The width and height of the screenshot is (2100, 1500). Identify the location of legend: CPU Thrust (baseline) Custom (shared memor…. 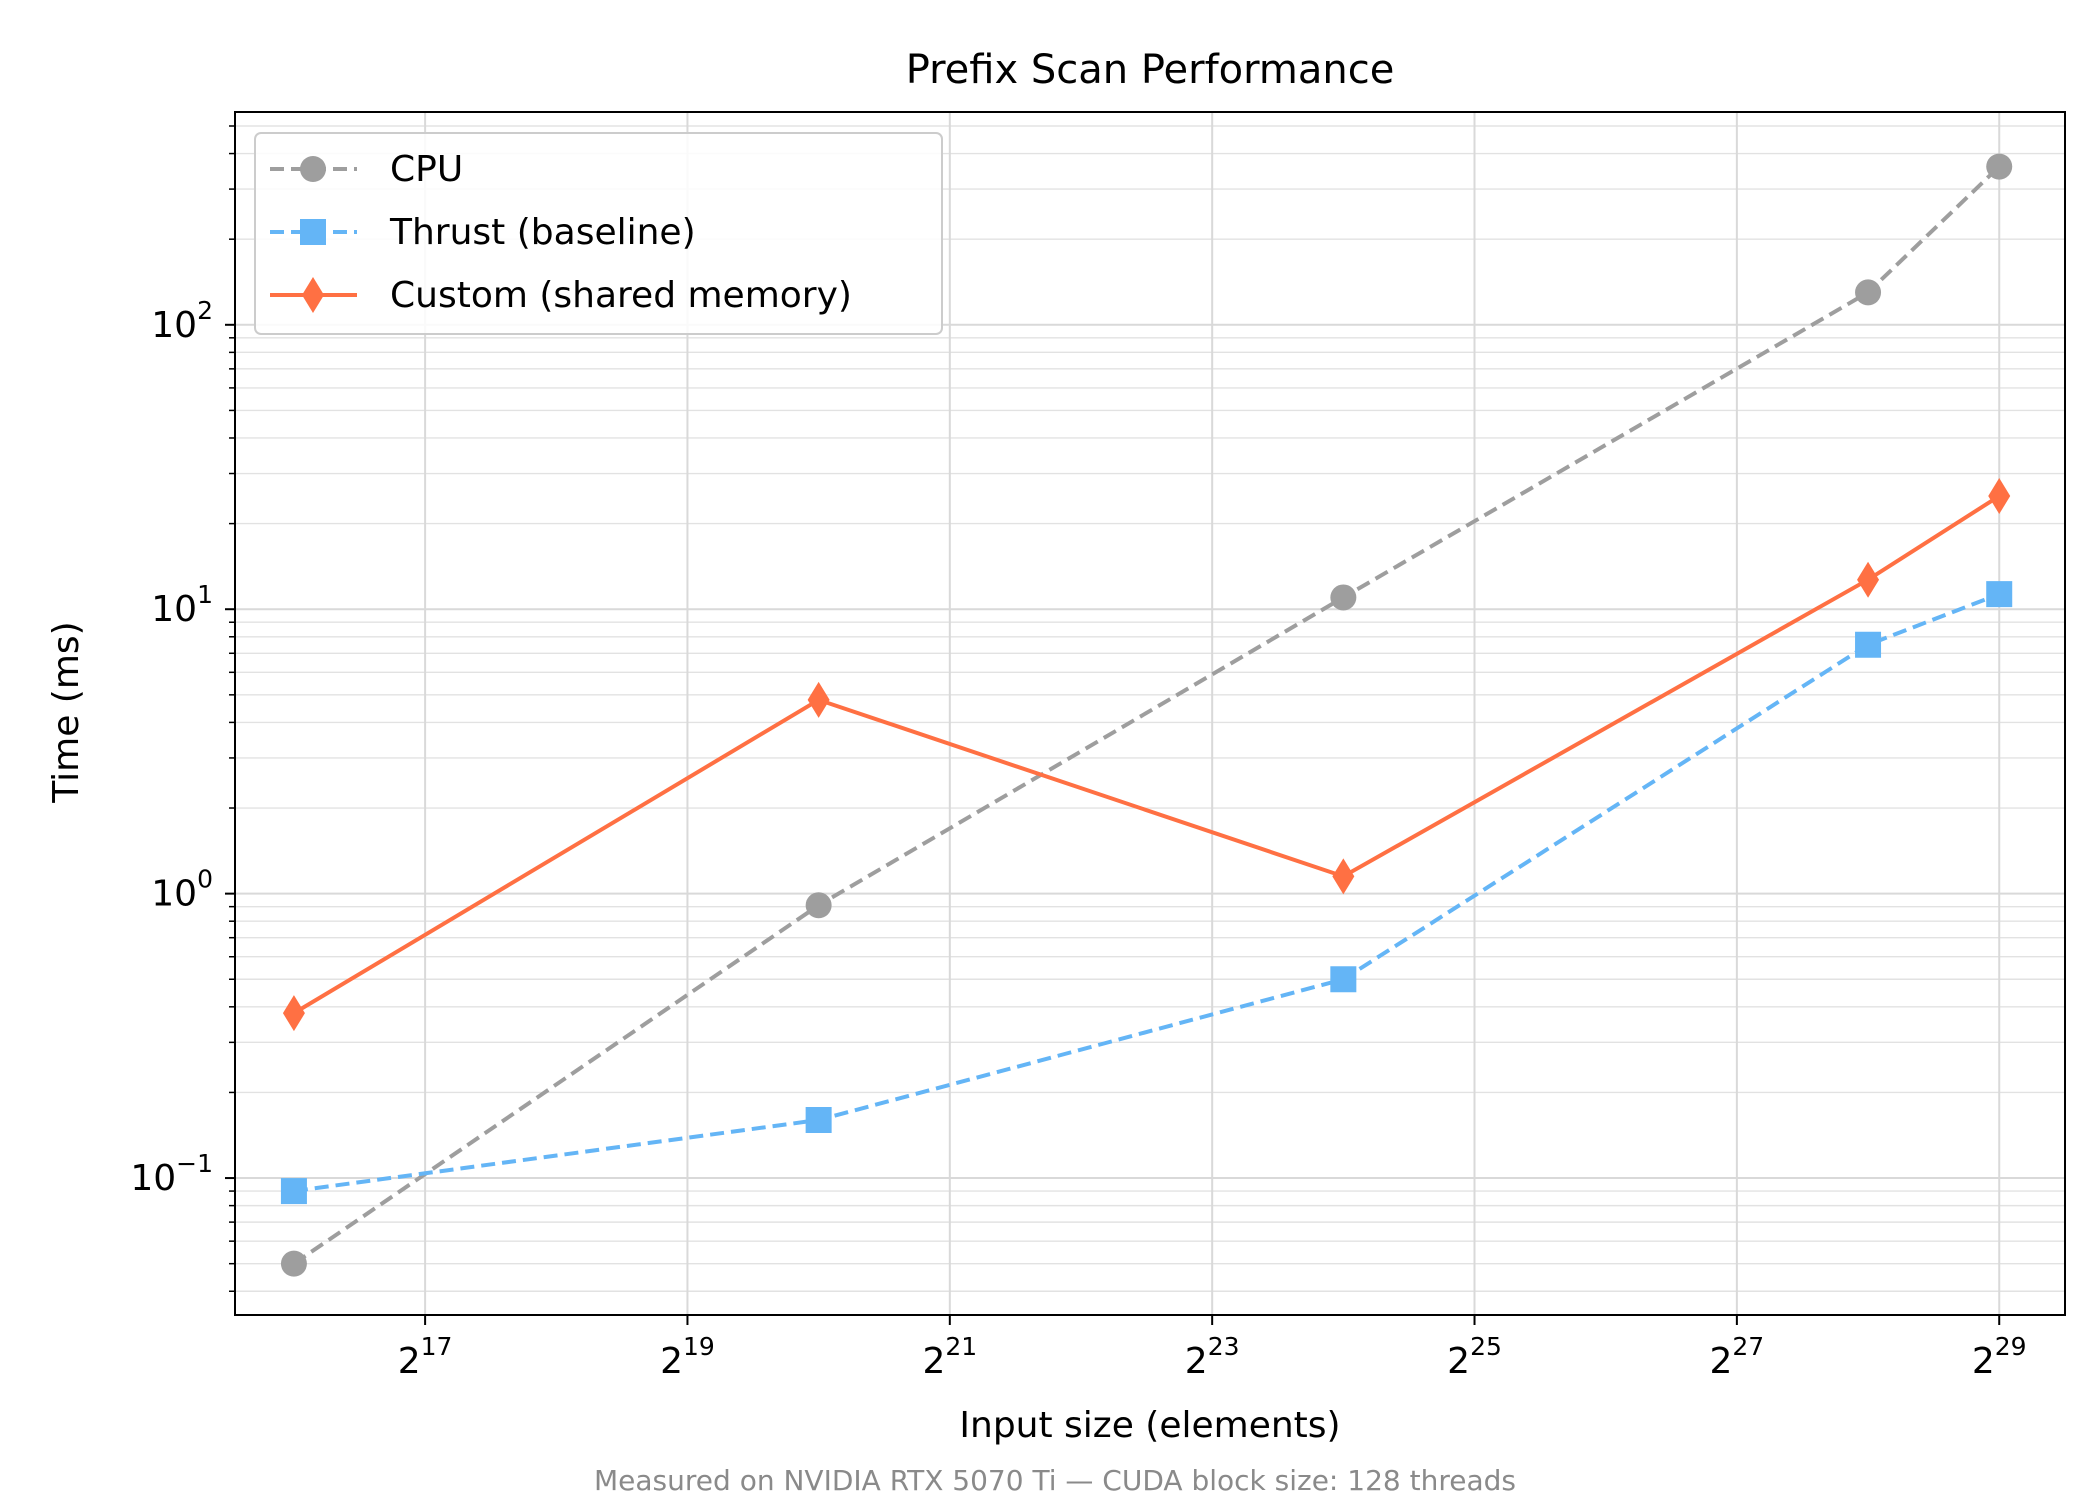
(598, 233).